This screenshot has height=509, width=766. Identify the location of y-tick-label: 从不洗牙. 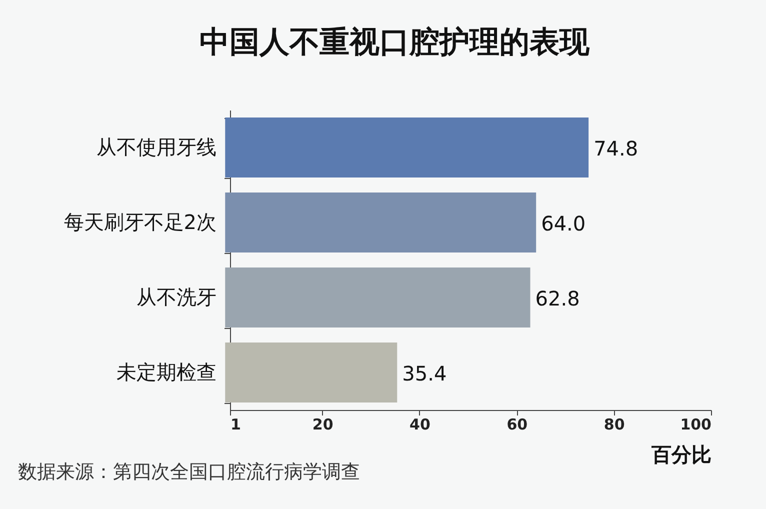
(176, 297).